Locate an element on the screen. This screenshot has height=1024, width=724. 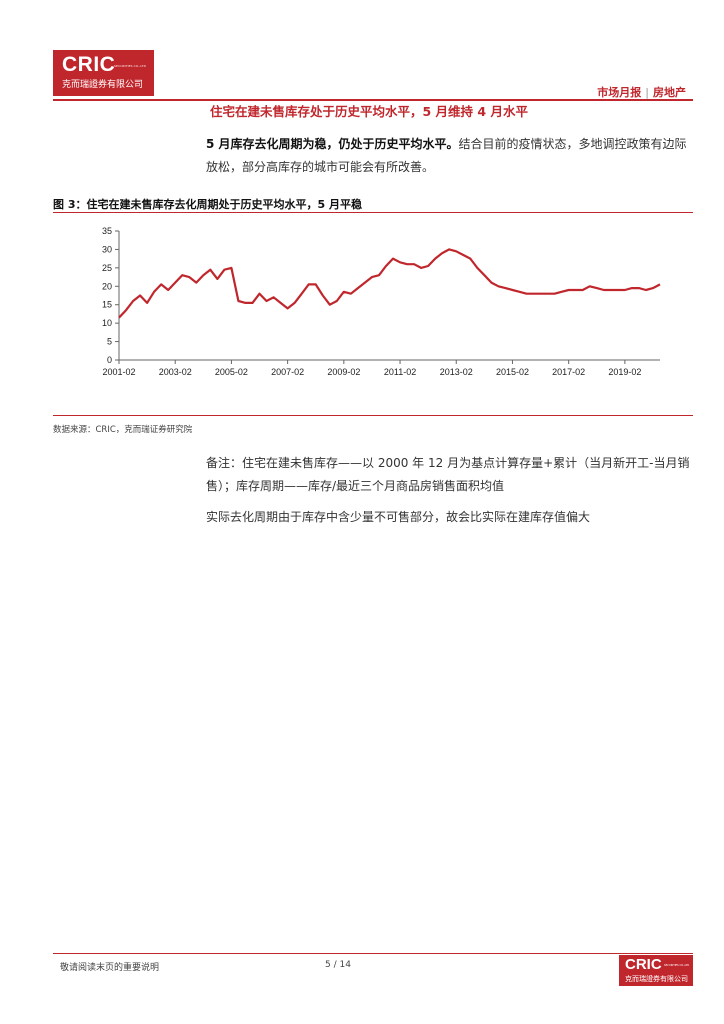
page-number: 5 / 14 is located at coordinates (338, 965).